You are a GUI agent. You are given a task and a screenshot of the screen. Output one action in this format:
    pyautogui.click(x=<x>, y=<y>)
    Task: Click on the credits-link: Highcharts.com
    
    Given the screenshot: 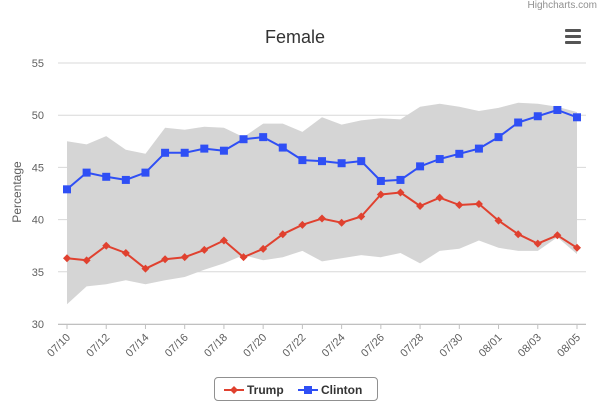 What is the action you would take?
    pyautogui.click(x=562, y=5)
    